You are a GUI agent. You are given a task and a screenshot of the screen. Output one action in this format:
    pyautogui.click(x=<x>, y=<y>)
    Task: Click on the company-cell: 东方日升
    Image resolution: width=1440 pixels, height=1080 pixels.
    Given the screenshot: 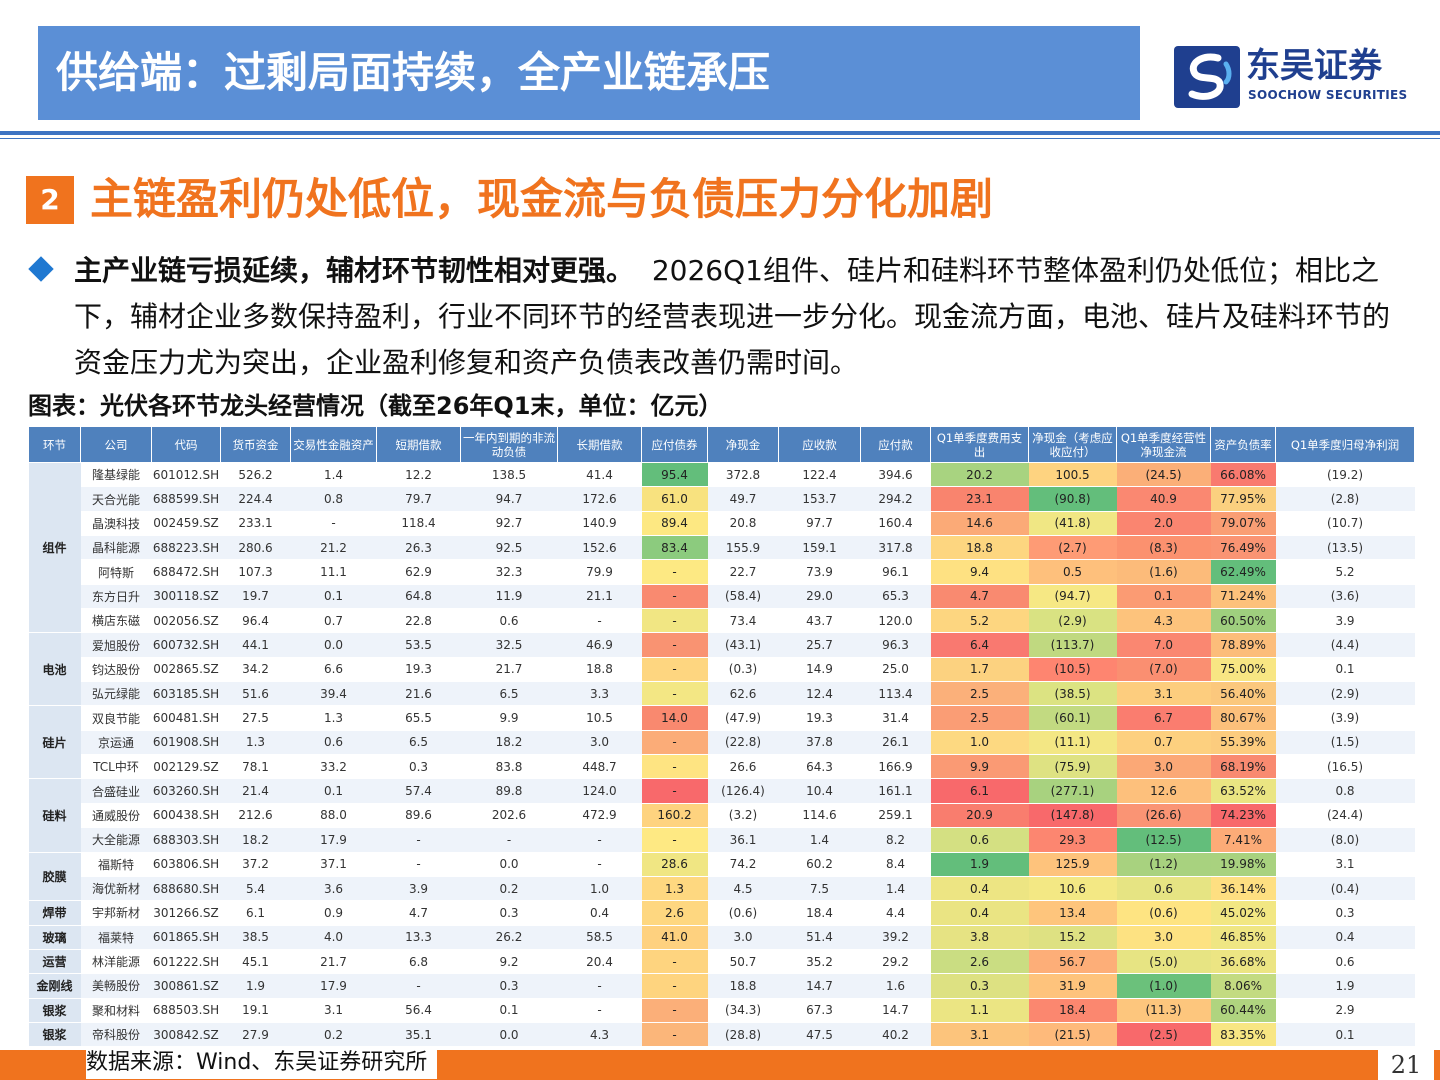 What is the action you would take?
    pyautogui.click(x=116, y=597)
    